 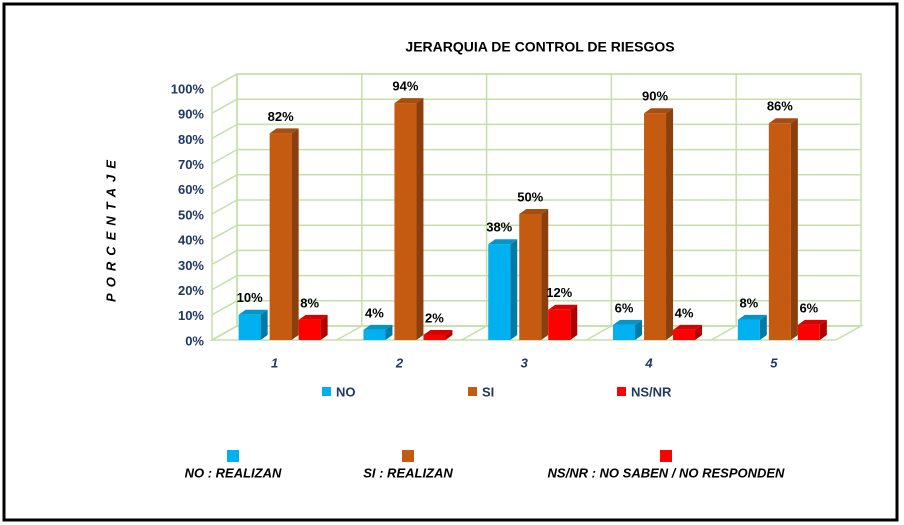 What do you see at coordinates (530, 196) in the screenshot?
I see `value-label: 50%` at bounding box center [530, 196].